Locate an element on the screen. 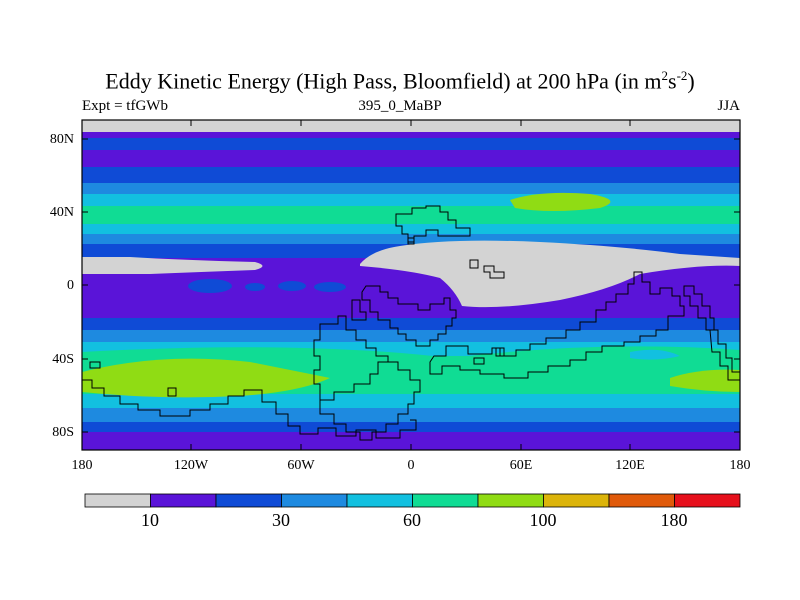  colorbar-label-10: 10 is located at coordinates (150, 520).